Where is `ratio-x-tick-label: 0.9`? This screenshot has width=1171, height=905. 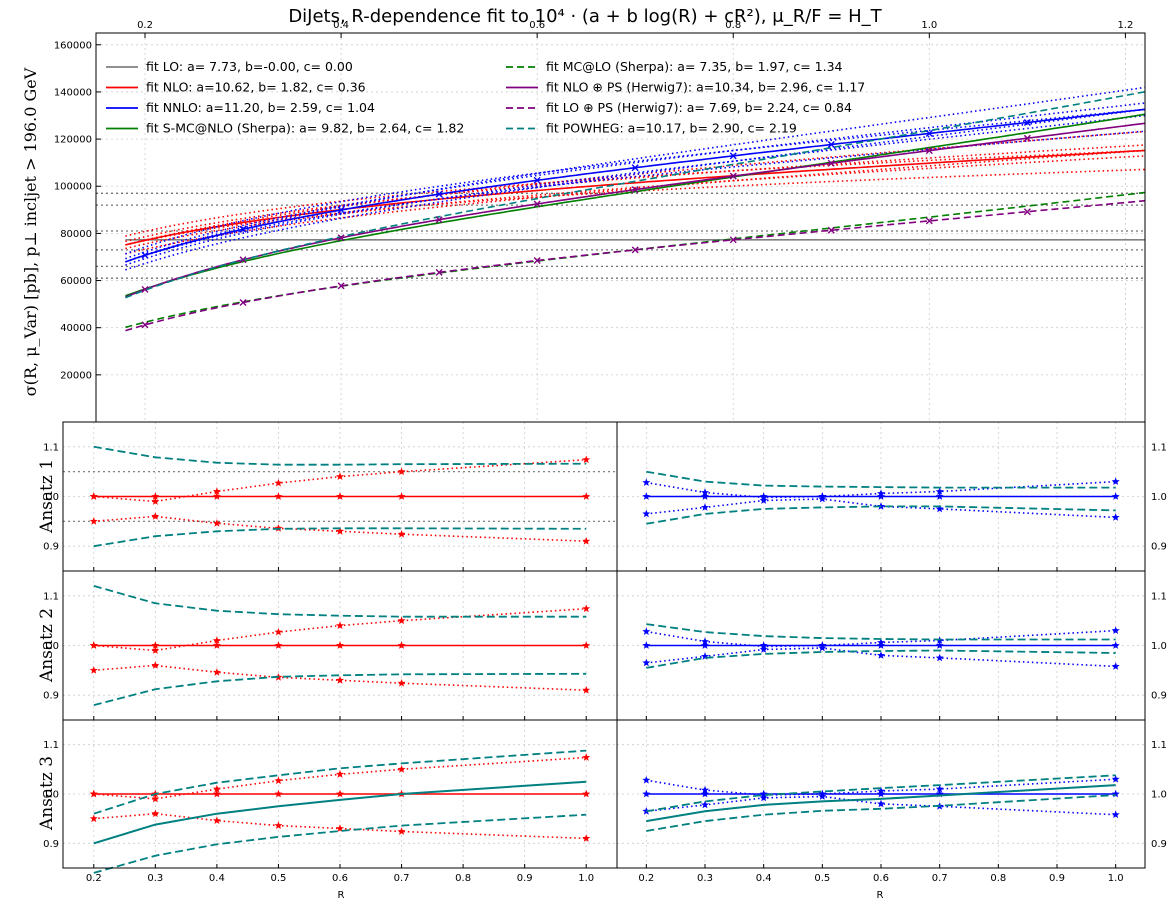 ratio-x-tick-label: 0.9 is located at coordinates (1057, 878).